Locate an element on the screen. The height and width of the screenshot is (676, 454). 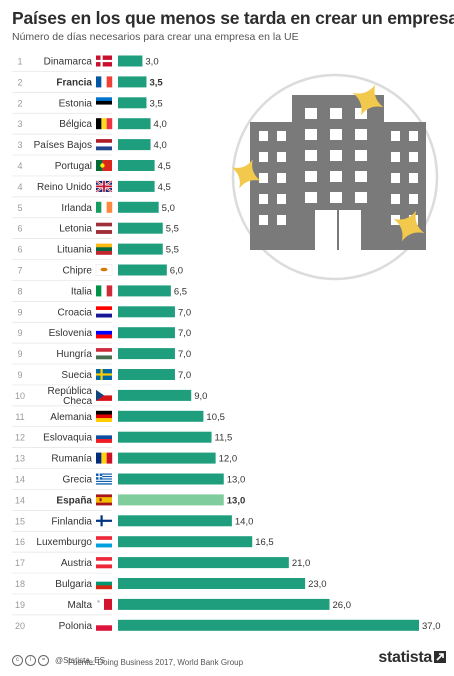
rank-label: 10 is located at coordinates (20, 396).